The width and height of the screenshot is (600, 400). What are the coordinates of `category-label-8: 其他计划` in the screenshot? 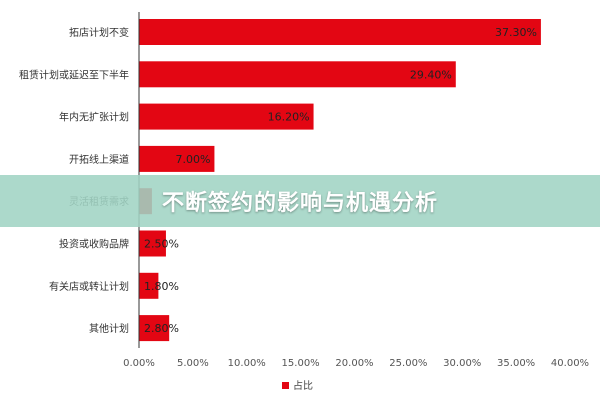 It's located at (109, 328).